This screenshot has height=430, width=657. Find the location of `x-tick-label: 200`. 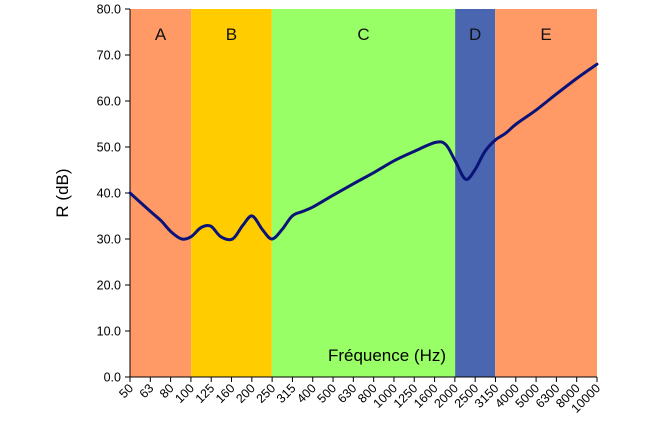

x-tick-label: 200 is located at coordinates (245, 393).